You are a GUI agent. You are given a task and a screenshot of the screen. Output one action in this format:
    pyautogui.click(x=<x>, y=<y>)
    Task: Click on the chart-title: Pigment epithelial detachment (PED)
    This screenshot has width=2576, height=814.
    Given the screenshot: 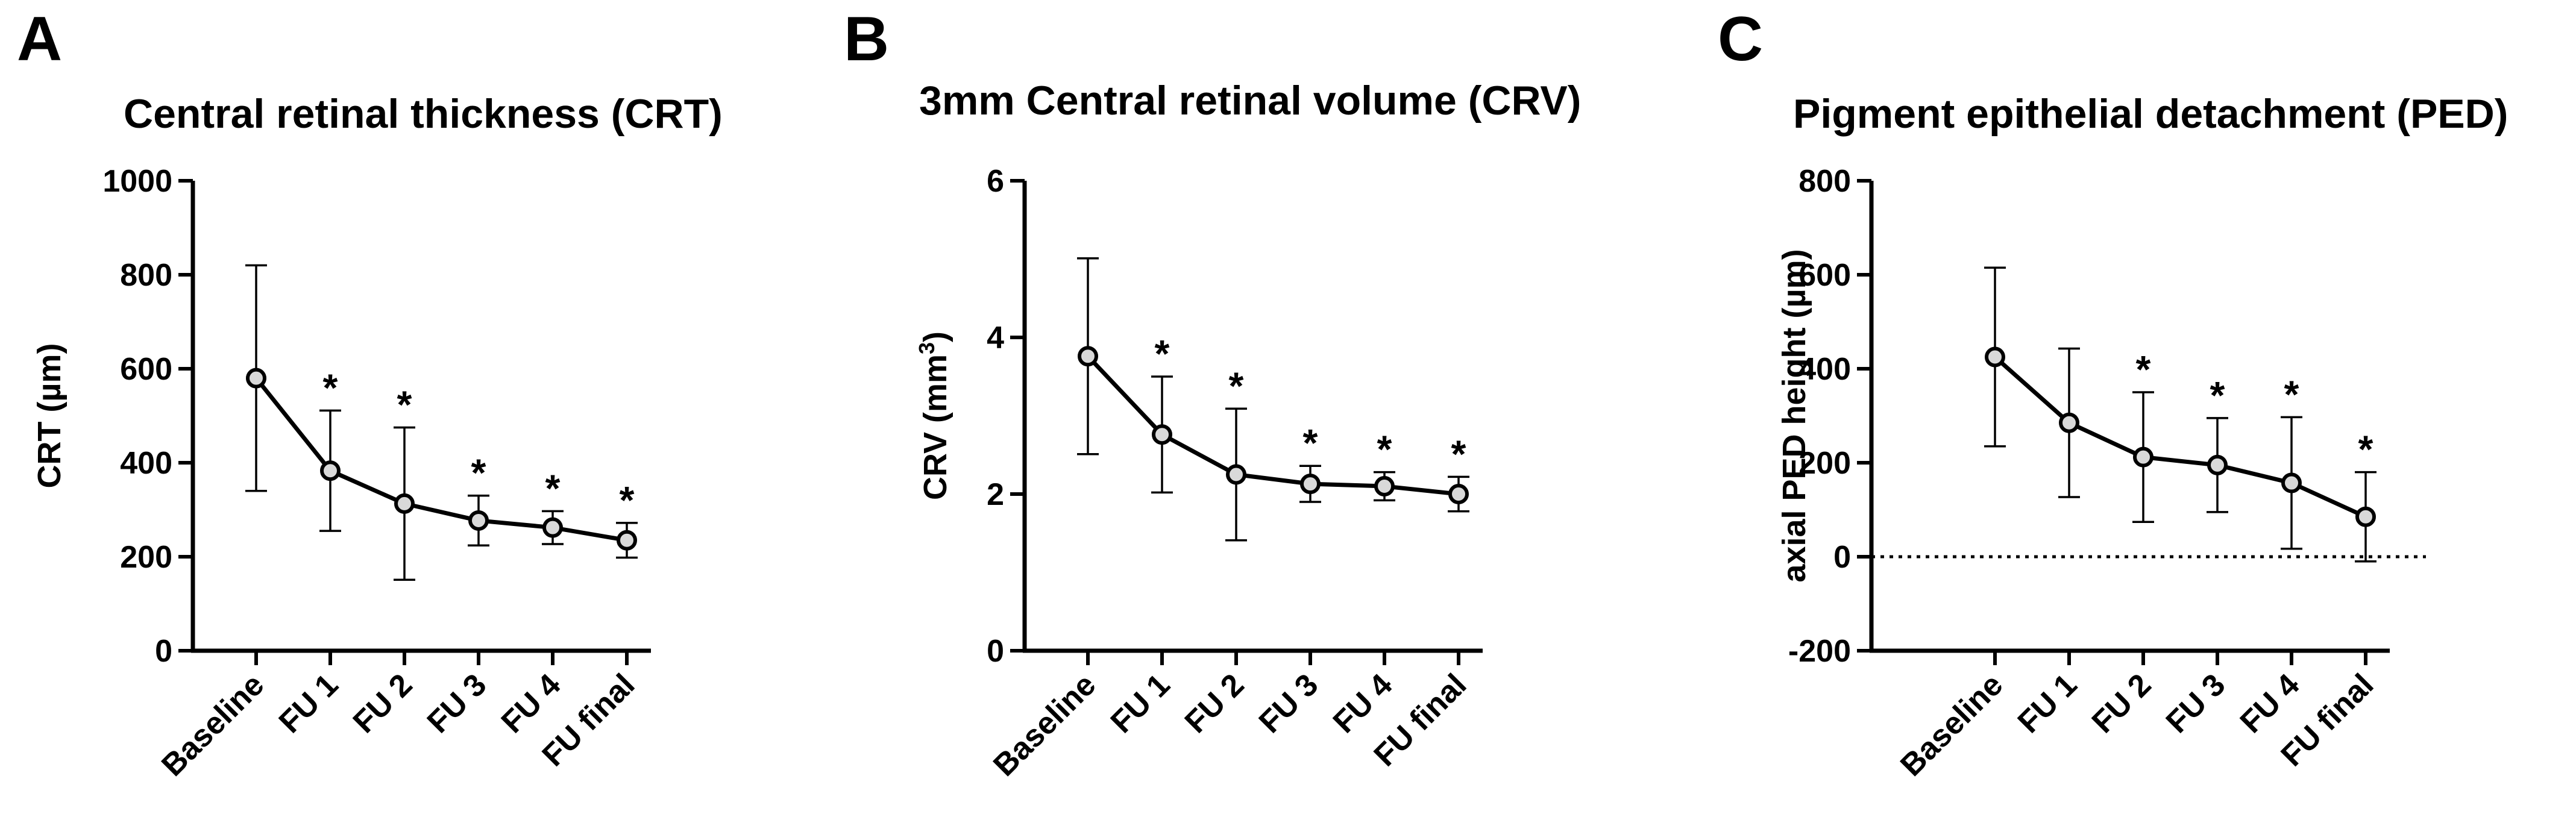 What is the action you would take?
    pyautogui.click(x=2150, y=114)
    